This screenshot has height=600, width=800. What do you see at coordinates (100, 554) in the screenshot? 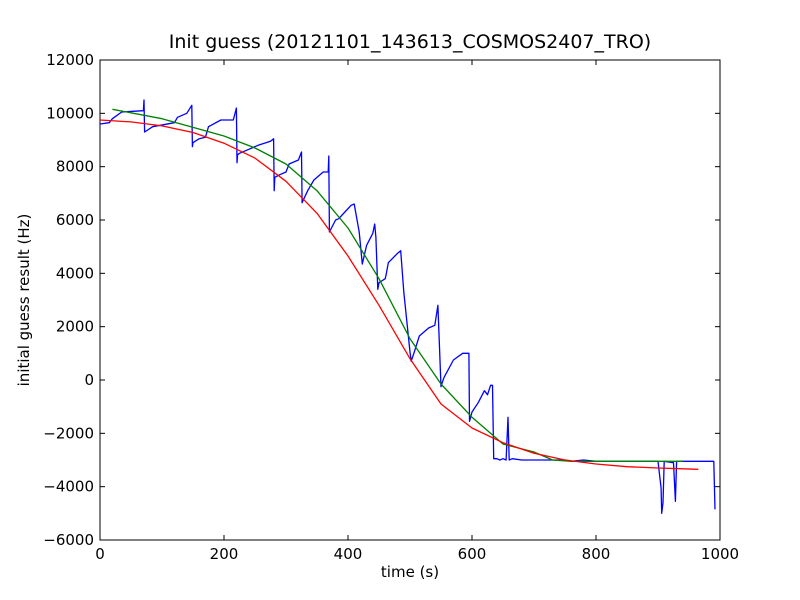
I see `x-tick-label: 0` at bounding box center [100, 554].